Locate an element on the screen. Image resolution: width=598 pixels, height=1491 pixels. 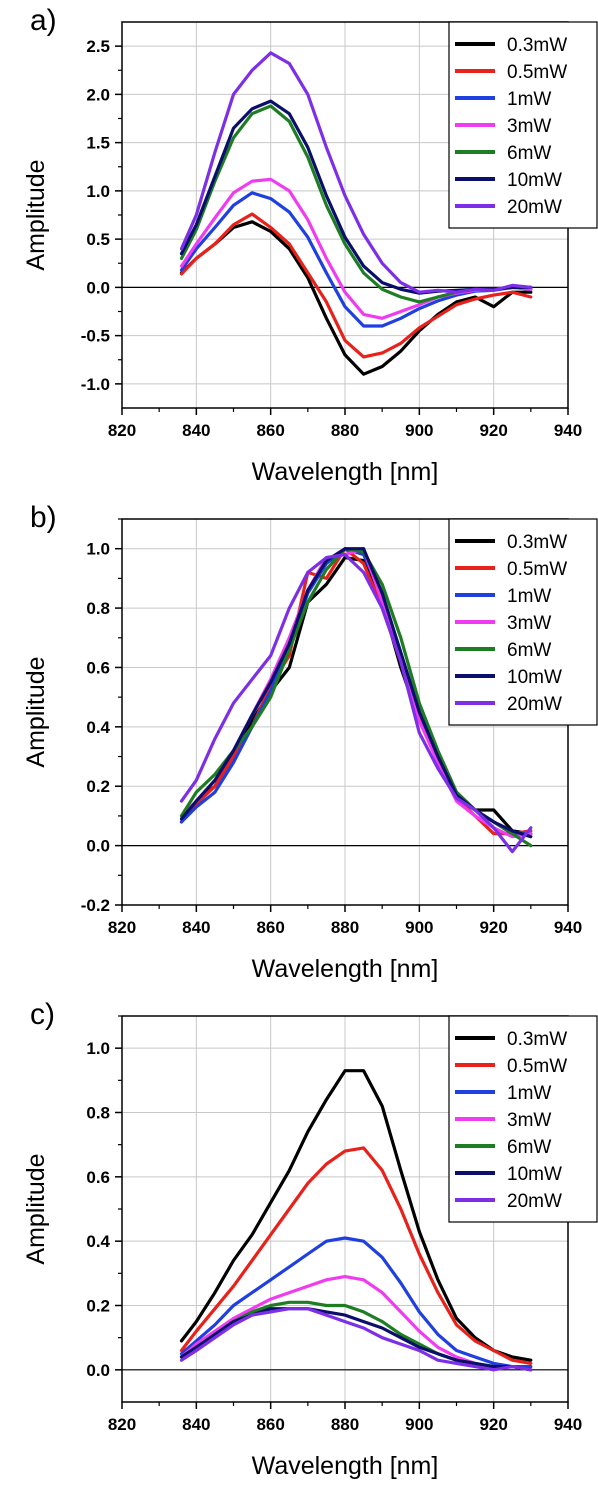
series-line-10mW is located at coordinates (356, 1339).